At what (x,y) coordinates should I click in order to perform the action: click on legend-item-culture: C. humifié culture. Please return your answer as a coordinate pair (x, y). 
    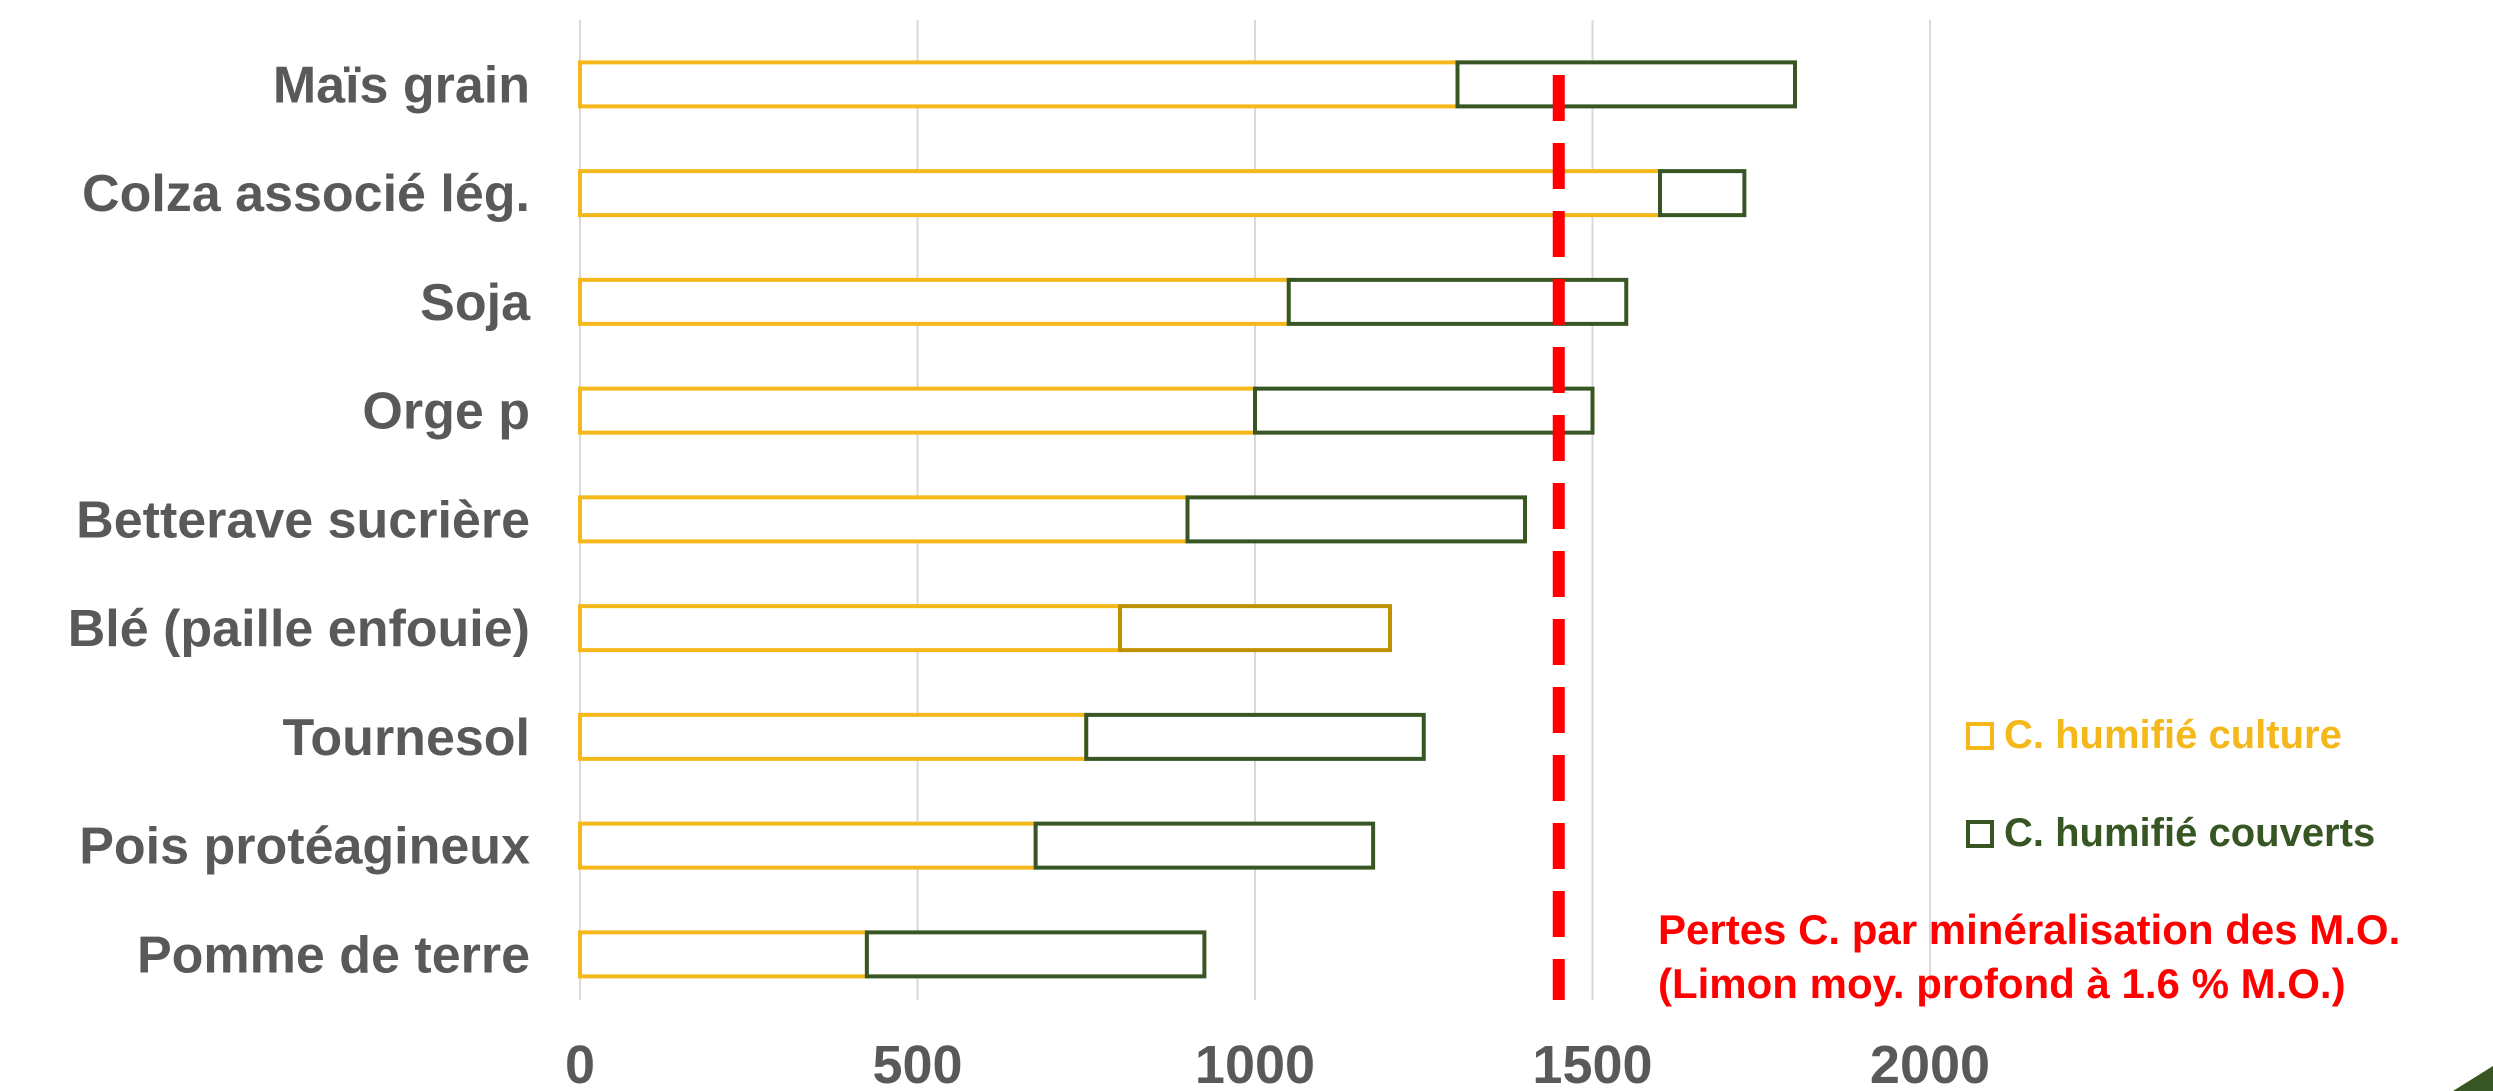
    Looking at the image, I should click on (2154, 735).